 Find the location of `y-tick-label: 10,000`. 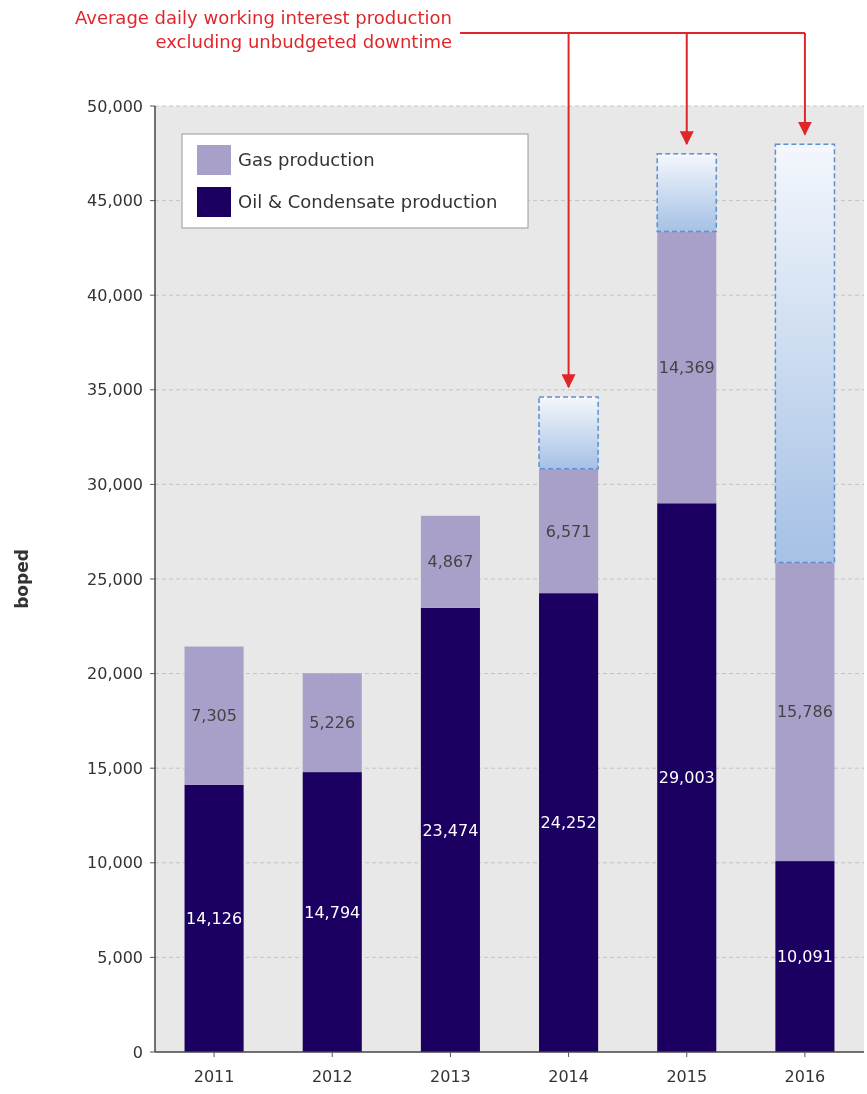

y-tick-label: 10,000 is located at coordinates (115, 863).